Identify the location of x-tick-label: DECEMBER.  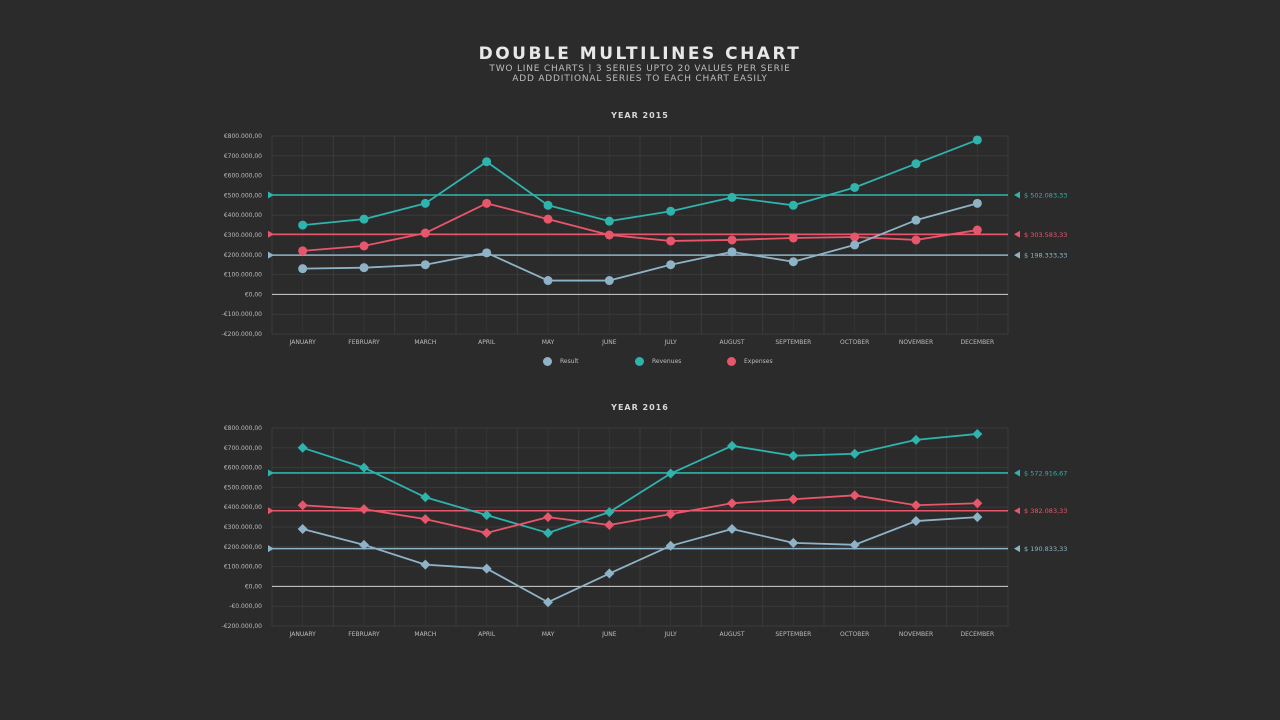
(978, 342).